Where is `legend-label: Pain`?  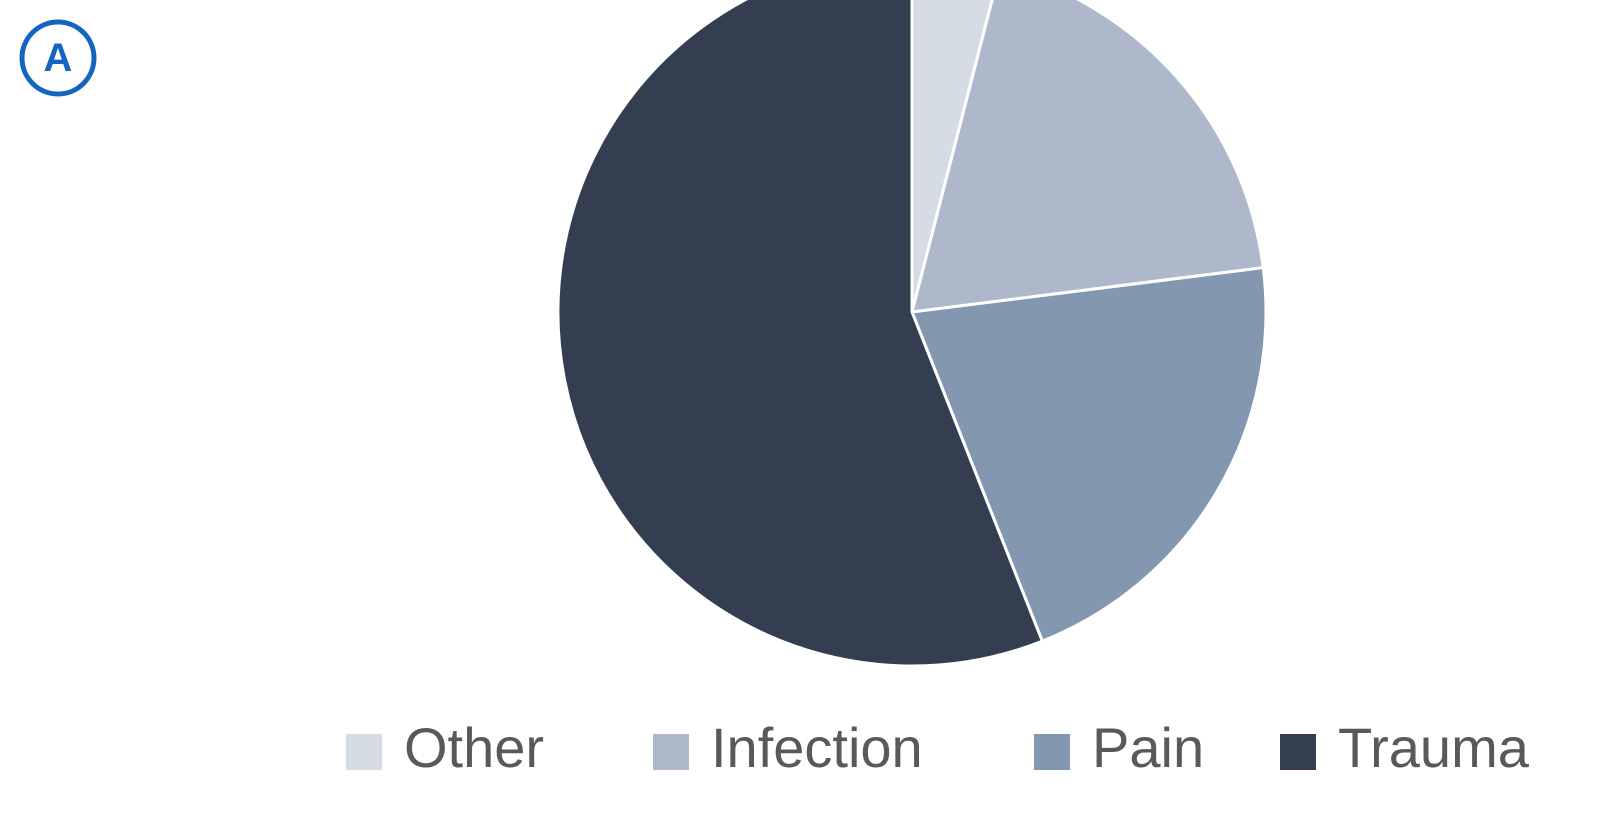 legend-label: Pain is located at coordinates (1148, 747).